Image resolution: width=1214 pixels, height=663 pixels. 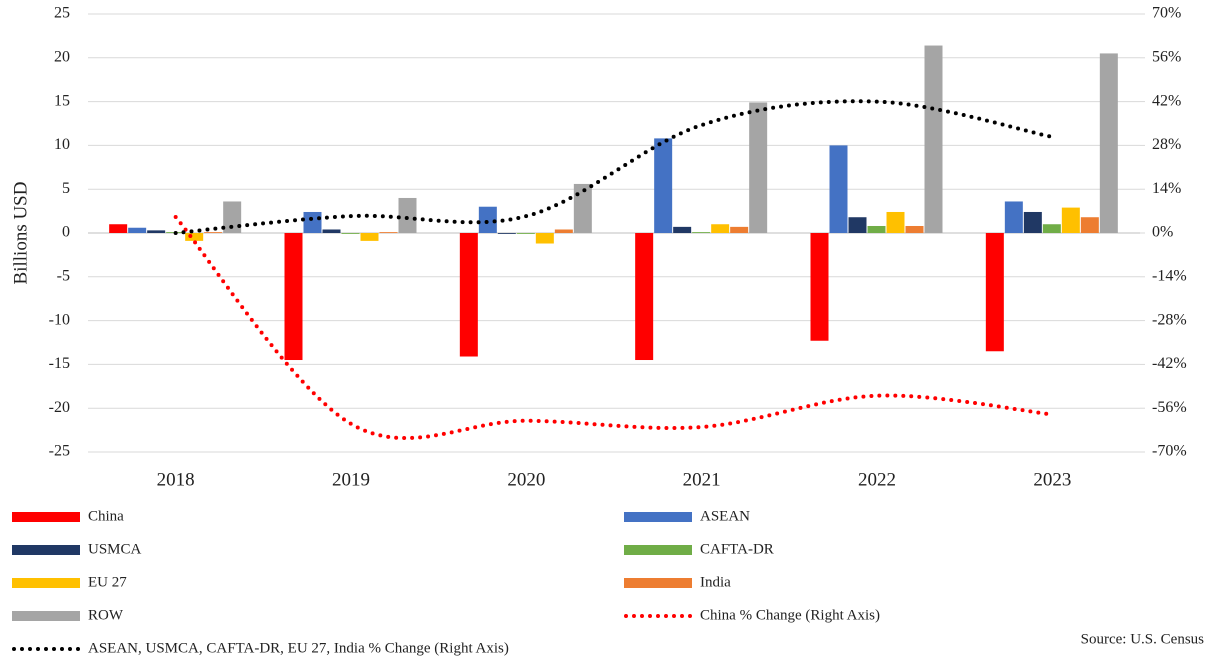 What do you see at coordinates (715, 582) in the screenshot?
I see `legend-label: India` at bounding box center [715, 582].